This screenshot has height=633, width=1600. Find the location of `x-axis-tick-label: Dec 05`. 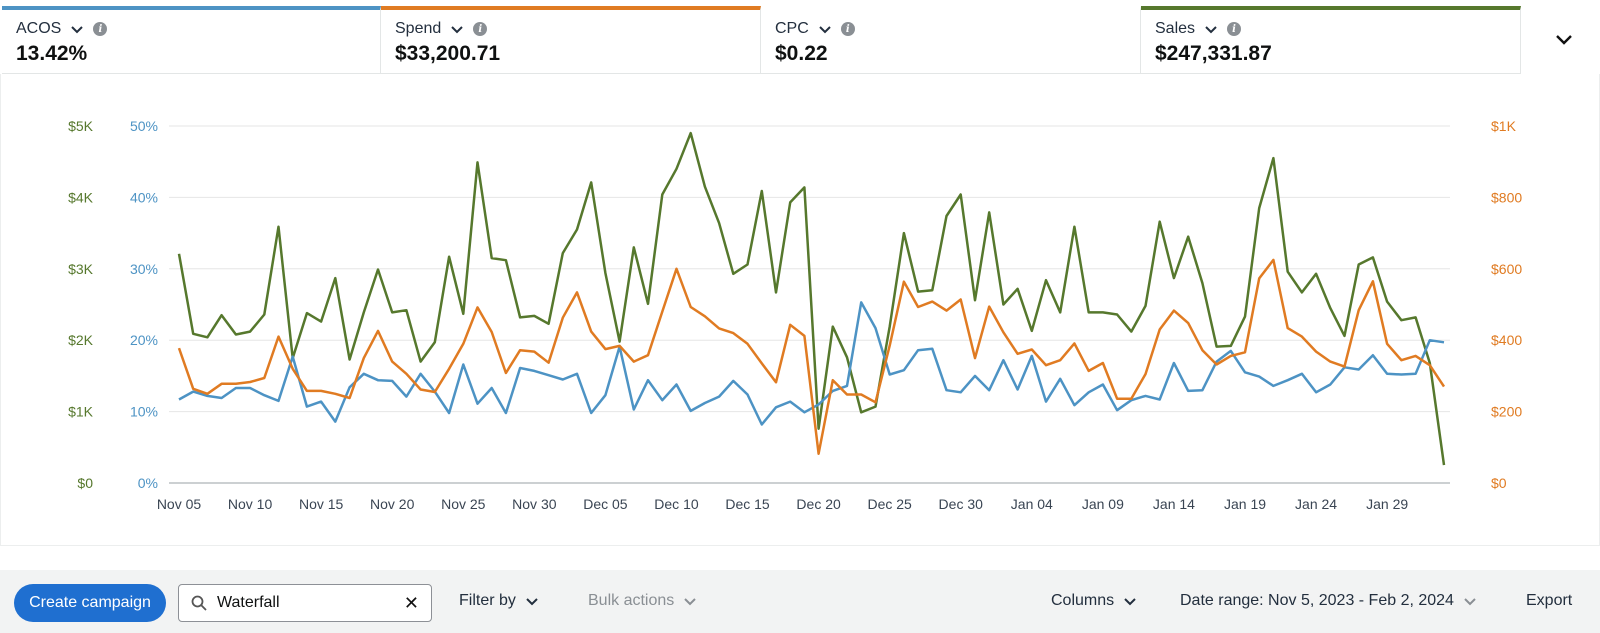

x-axis-tick-label: Dec 05 is located at coordinates (605, 504).